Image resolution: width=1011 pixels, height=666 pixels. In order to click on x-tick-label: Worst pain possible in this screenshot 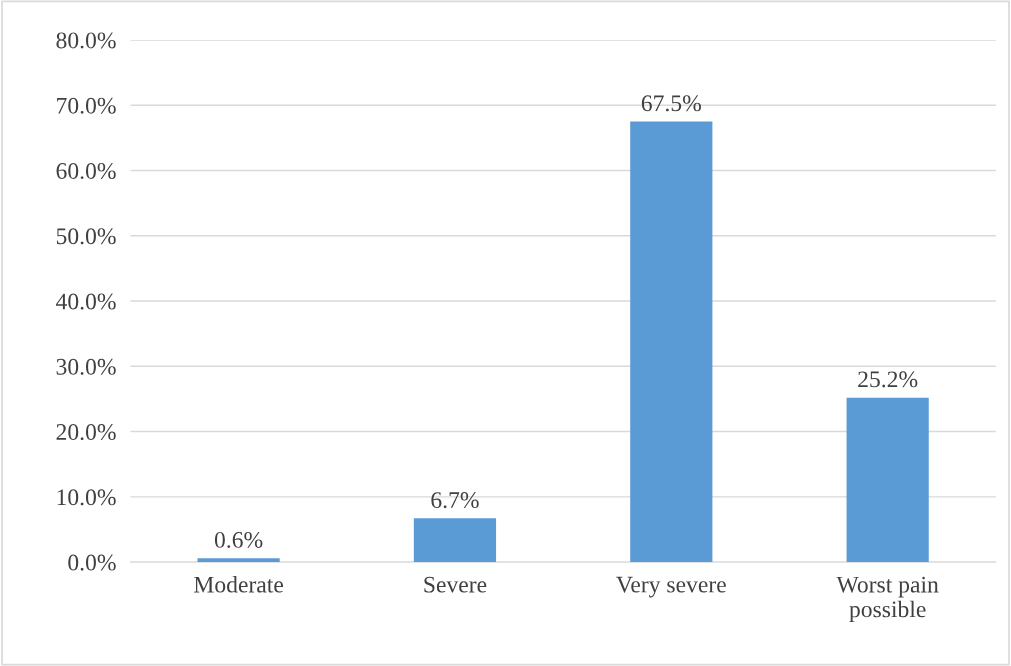, I will do `click(887, 599)`.